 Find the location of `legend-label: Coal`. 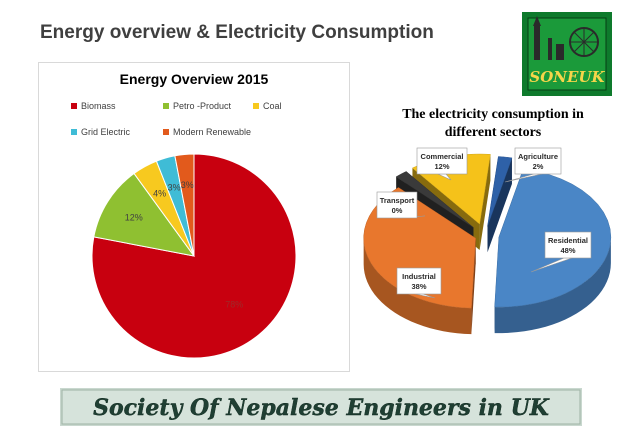

legend-label: Coal is located at coordinates (272, 106).